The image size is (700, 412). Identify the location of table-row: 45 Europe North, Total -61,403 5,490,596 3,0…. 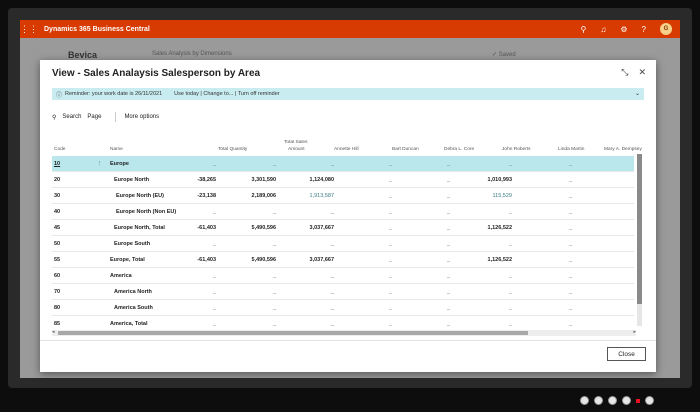
(343, 228).